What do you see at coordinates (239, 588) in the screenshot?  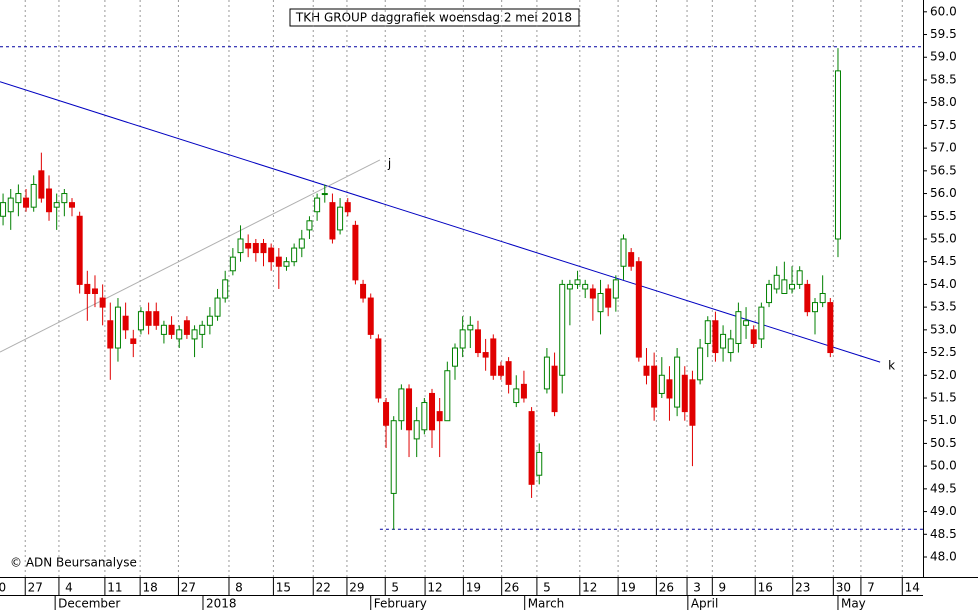 I see `x-tick-label: 8` at bounding box center [239, 588].